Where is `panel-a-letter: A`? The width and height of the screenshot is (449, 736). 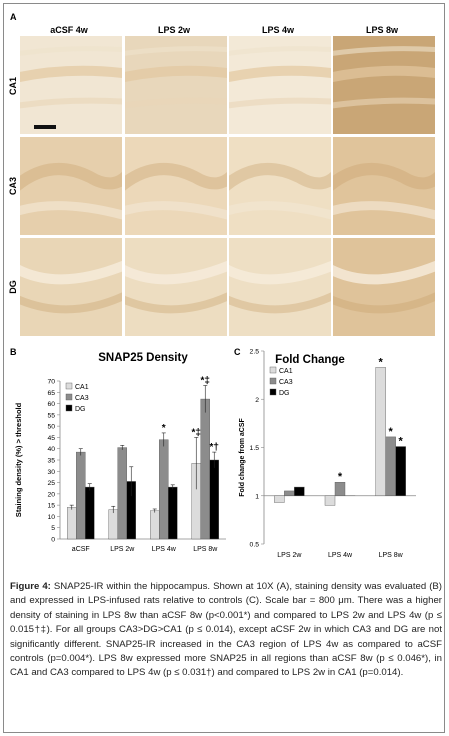 panel-a-letter: A is located at coordinates (13, 17).